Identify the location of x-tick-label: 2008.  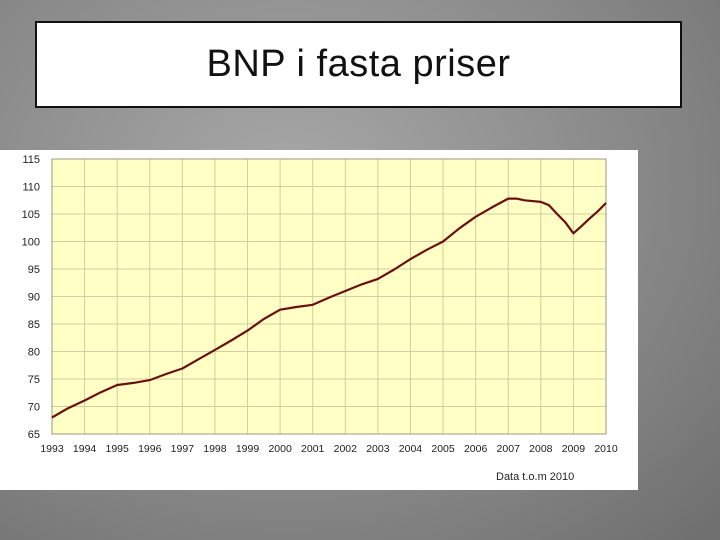
(541, 449).